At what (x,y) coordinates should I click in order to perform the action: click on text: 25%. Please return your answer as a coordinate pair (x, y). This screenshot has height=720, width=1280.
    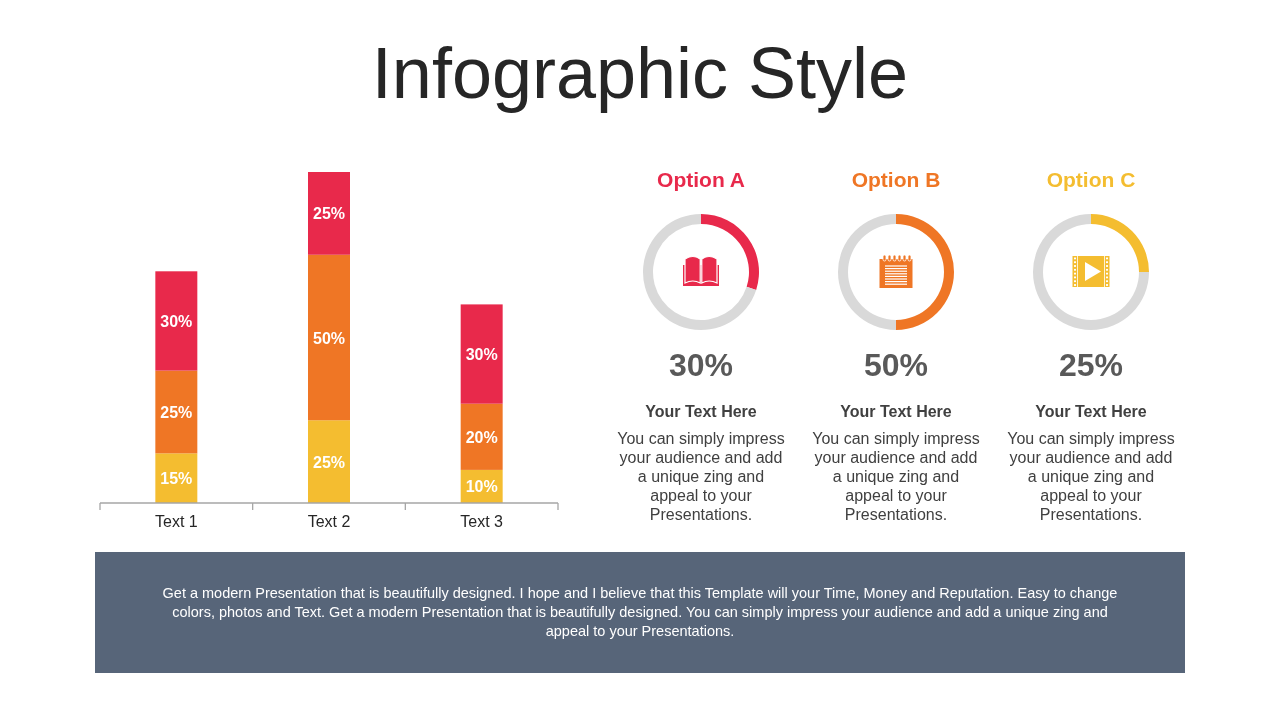
    Looking at the image, I should click on (1091, 365).